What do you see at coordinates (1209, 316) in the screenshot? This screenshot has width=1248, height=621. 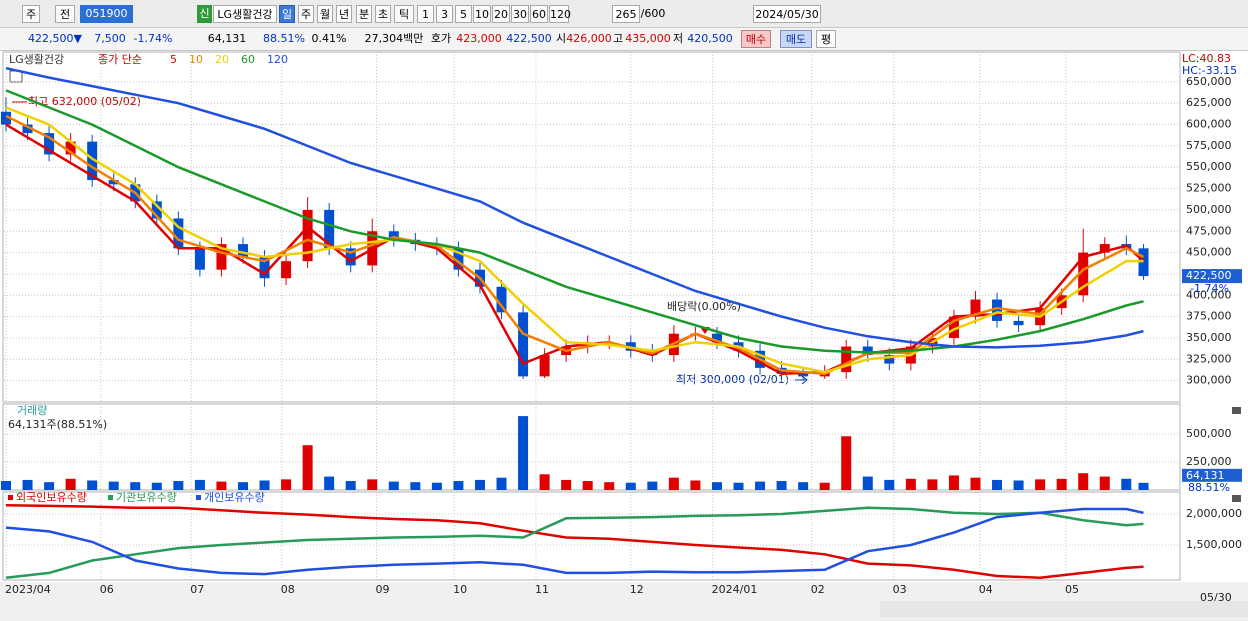 I see `y-tick-label: 375,000` at bounding box center [1209, 316].